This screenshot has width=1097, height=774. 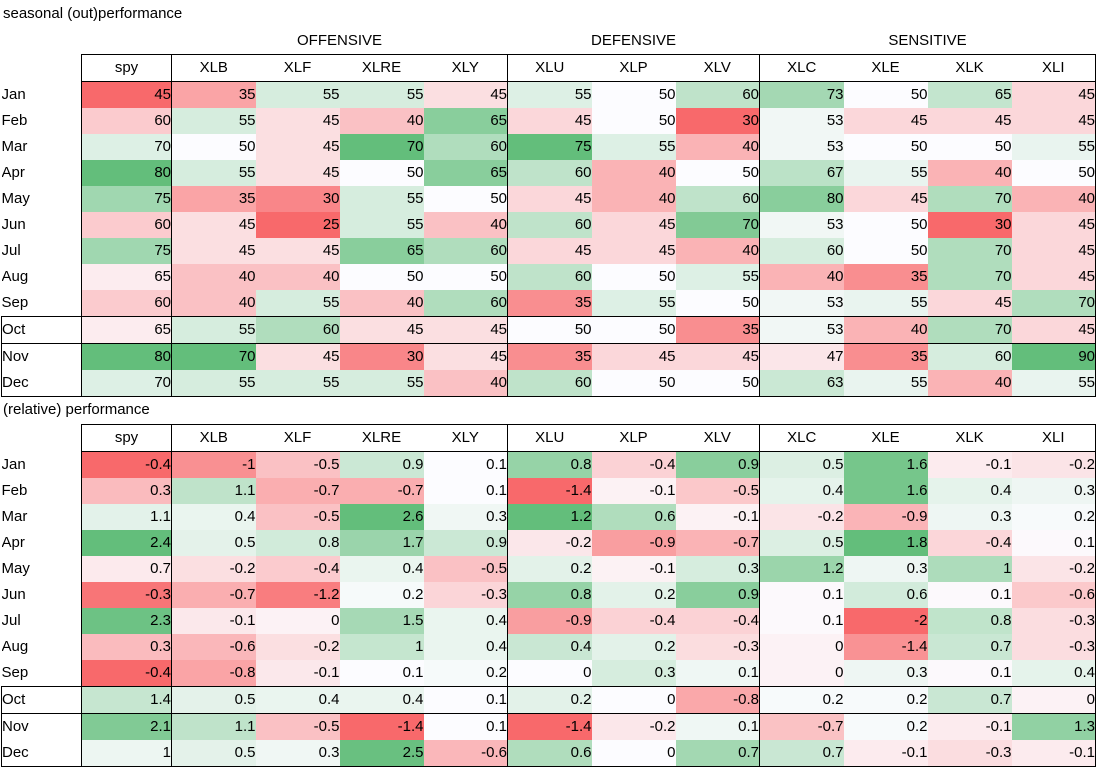 I want to click on group-header-spy, so click(x=126, y=41).